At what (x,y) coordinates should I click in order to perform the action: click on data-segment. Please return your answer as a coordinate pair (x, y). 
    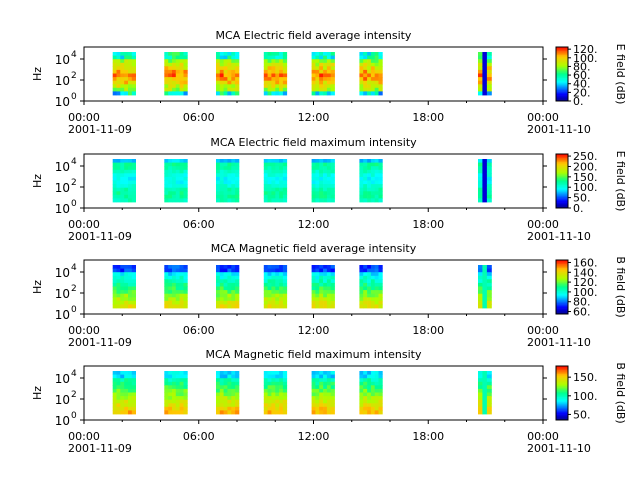
    Looking at the image, I should click on (371, 74).